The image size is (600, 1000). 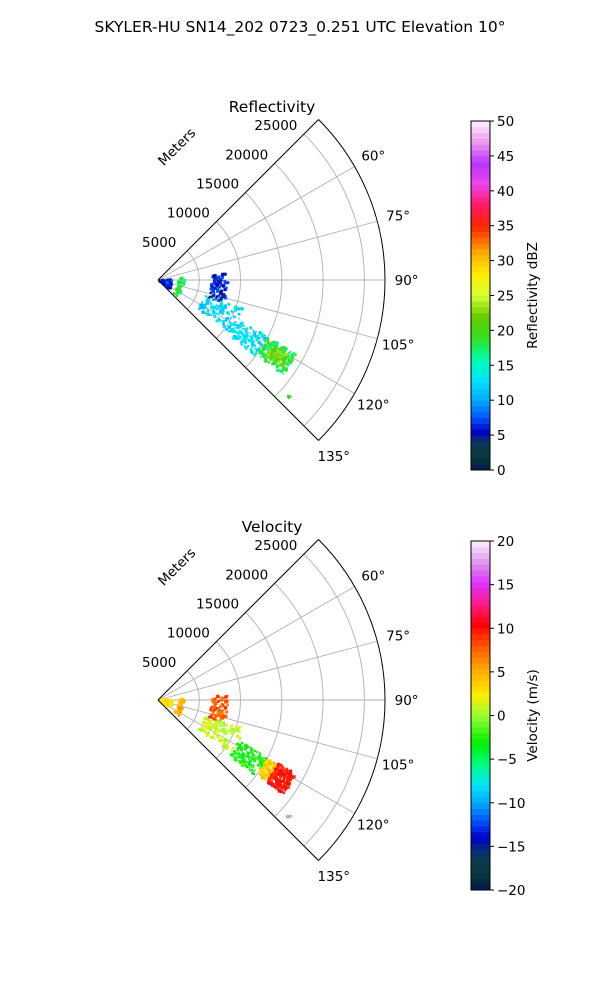 I want to click on reflectivity-colorbar-tick-label: 20, so click(x=505, y=331).